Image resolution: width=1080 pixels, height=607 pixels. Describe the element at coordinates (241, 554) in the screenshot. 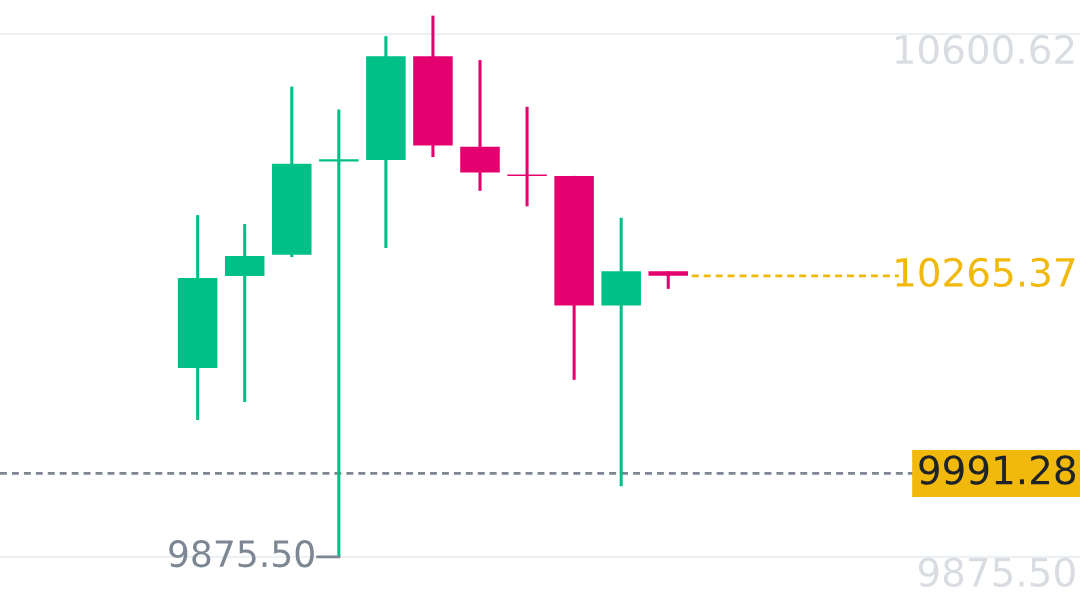

I see `annotation: 9875.50` at that location.